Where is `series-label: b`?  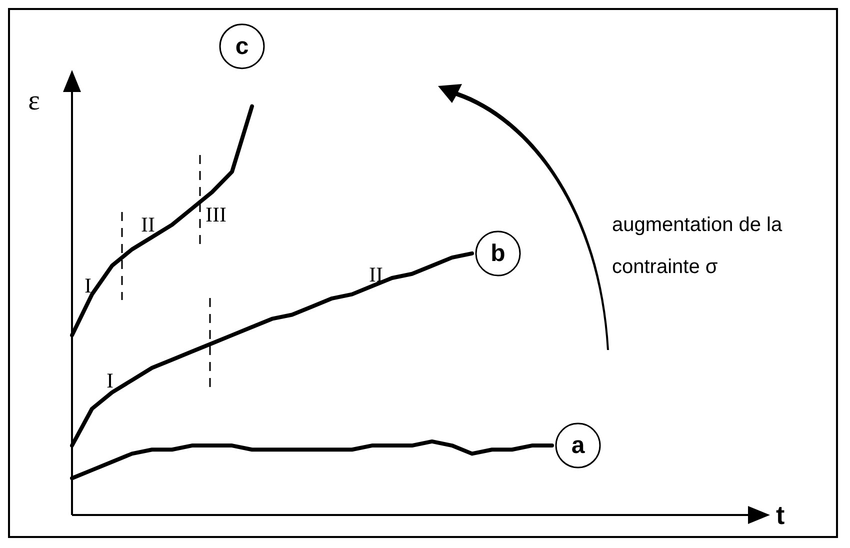
series-label: b is located at coordinates (498, 254).